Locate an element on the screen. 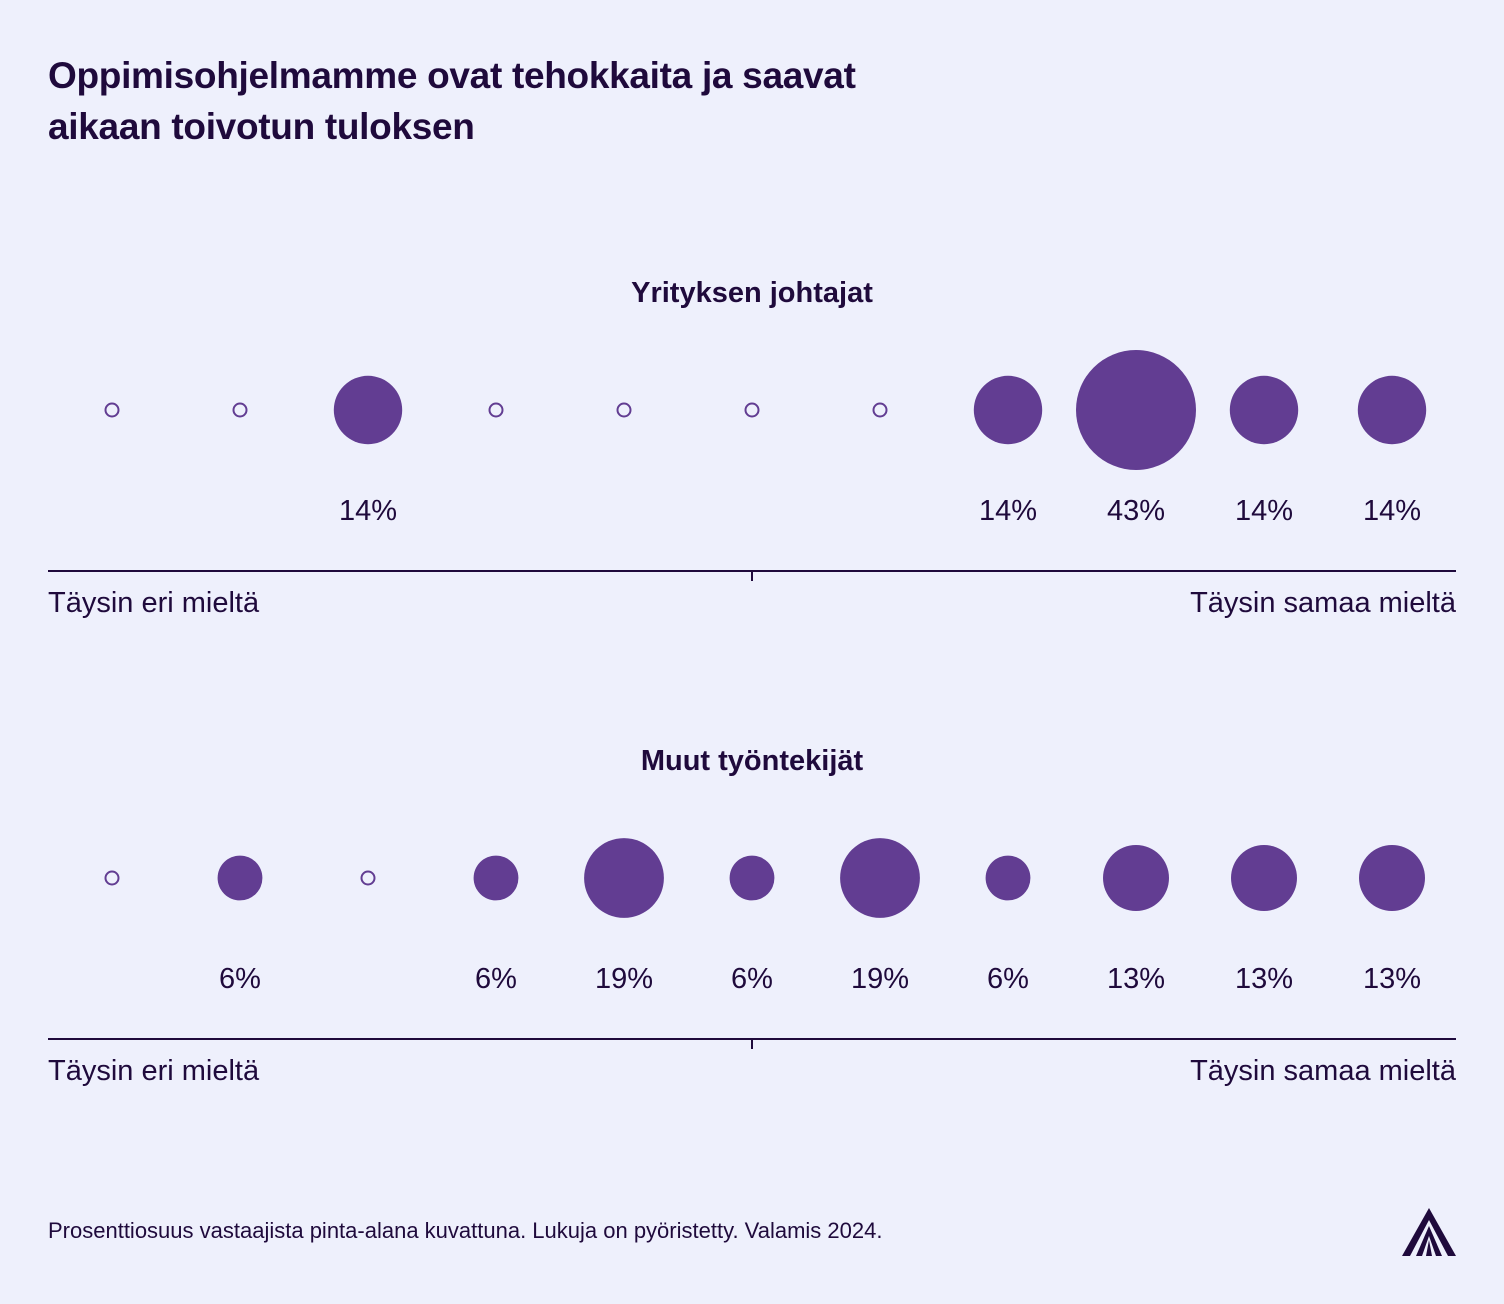 The width and height of the screenshot is (1504, 1304). data-label: 43% is located at coordinates (1136, 511).